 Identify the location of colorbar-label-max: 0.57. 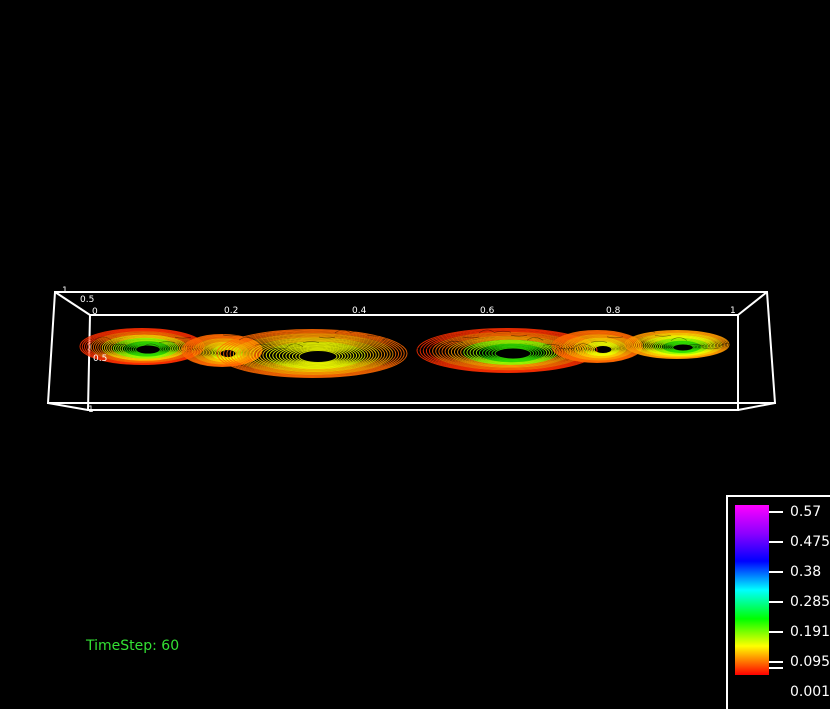
(806, 512).